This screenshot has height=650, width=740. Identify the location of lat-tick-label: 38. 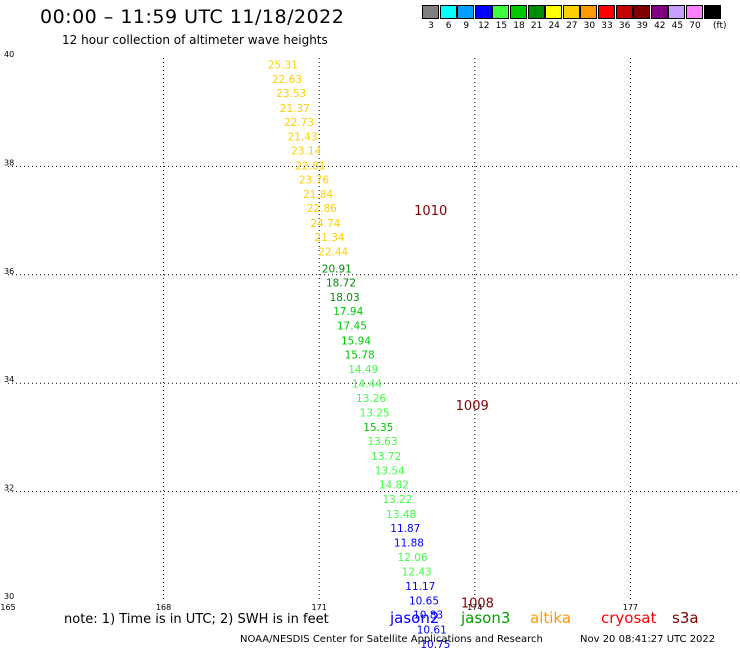
(9, 162).